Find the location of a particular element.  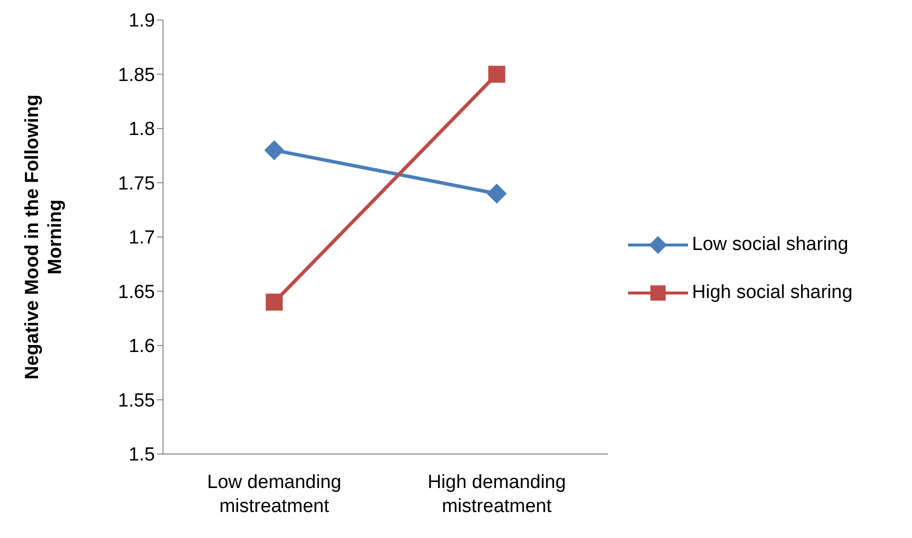

y-tick-label: 1.7 is located at coordinates (141, 238).